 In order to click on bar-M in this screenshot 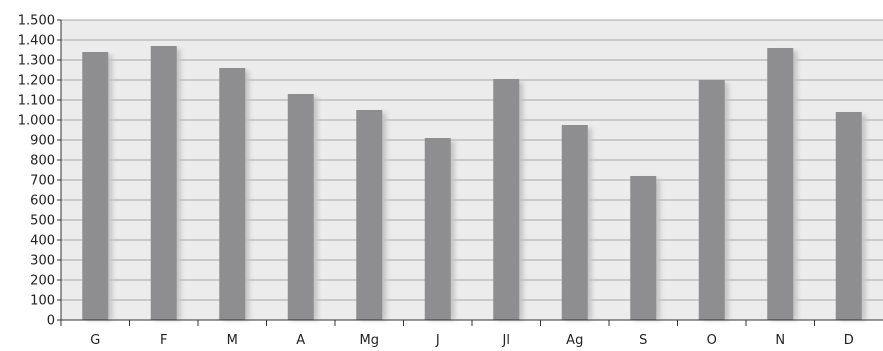, I will do `click(232, 194)`.